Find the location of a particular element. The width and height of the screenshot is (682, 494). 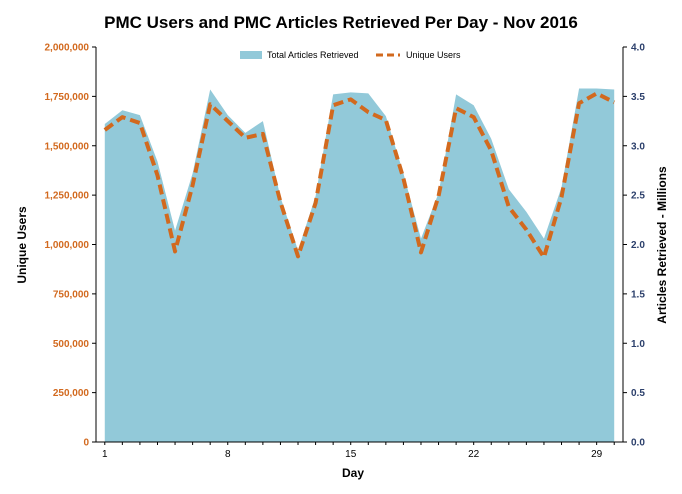

y-left-tick-label: 750,000 is located at coordinates (71, 294).